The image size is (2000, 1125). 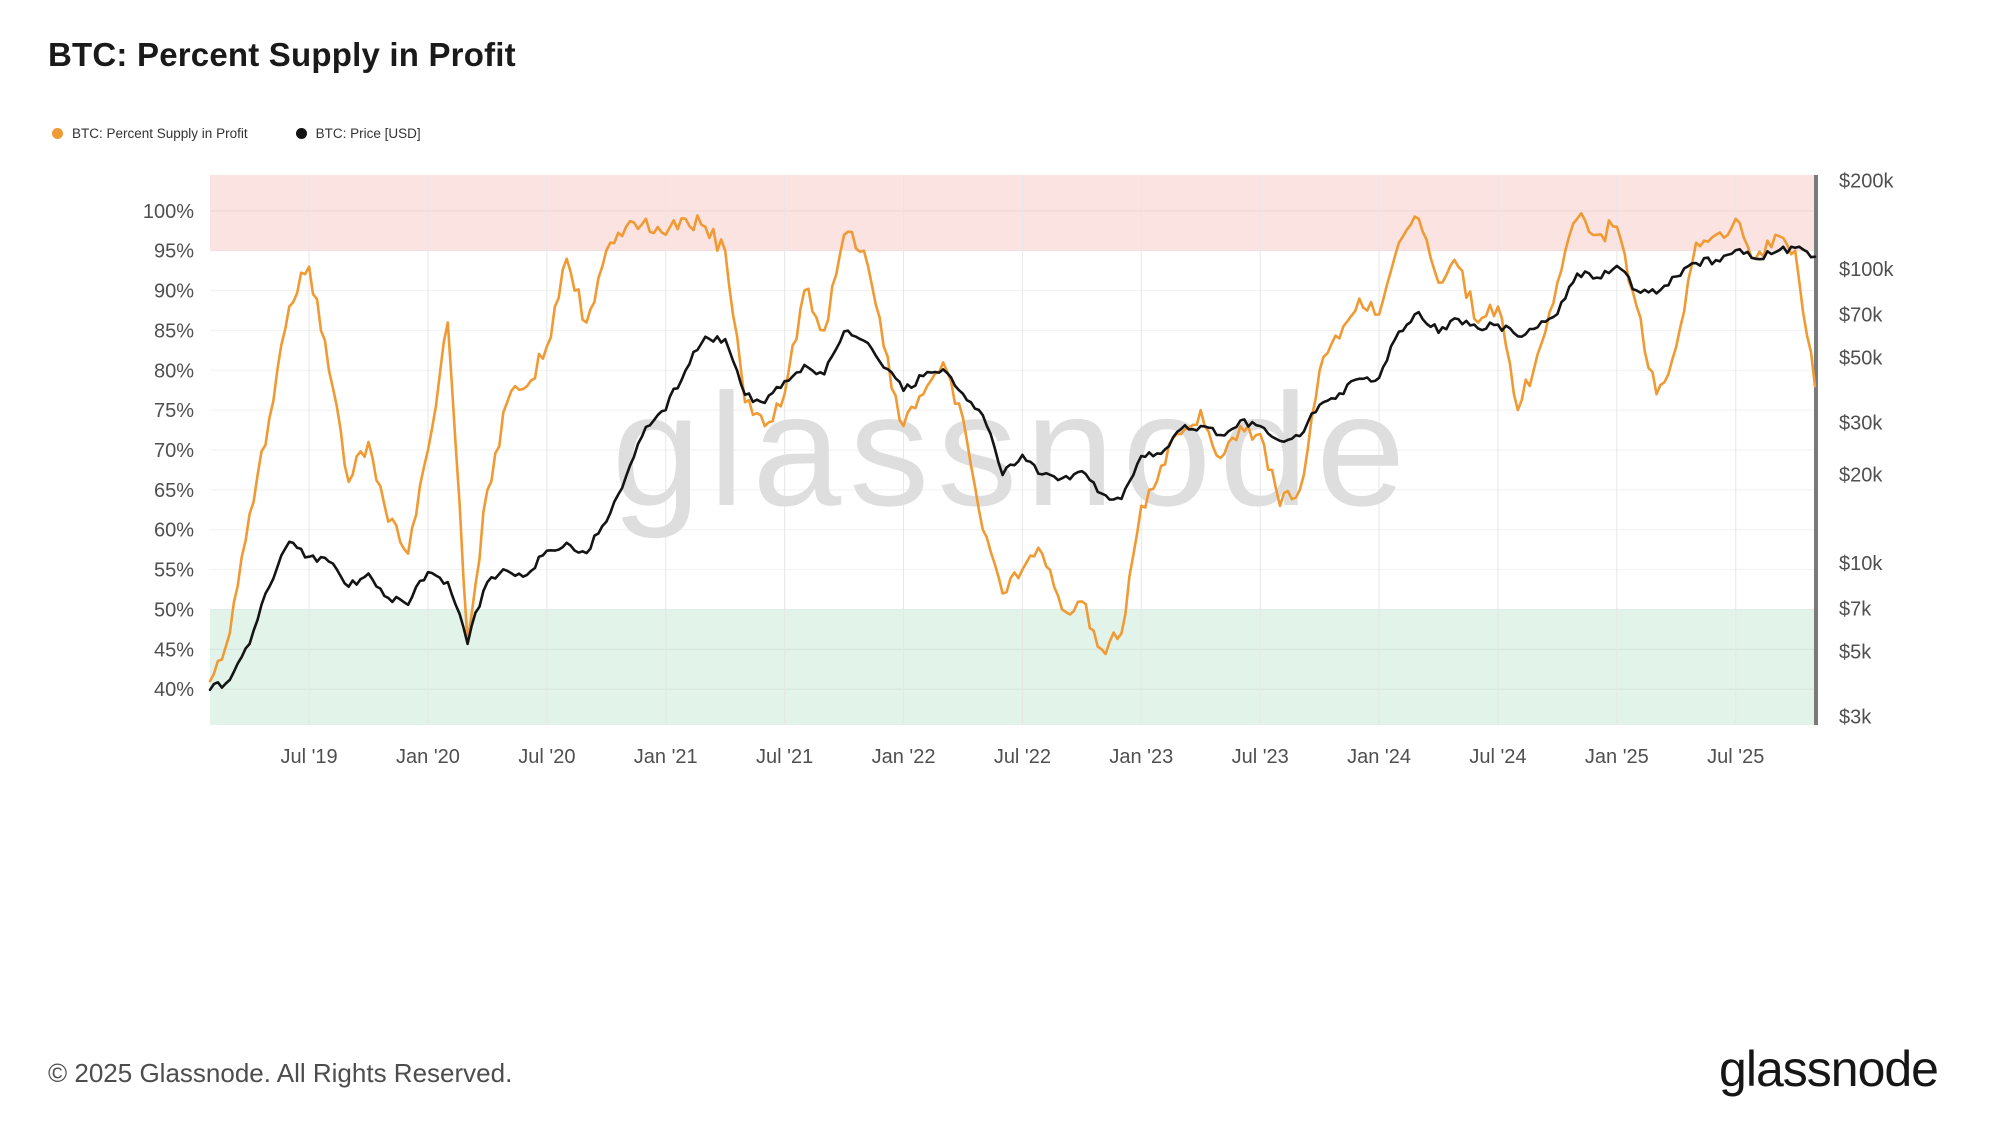 What do you see at coordinates (1866, 270) in the screenshot?
I see `svg-text: $100k` at bounding box center [1866, 270].